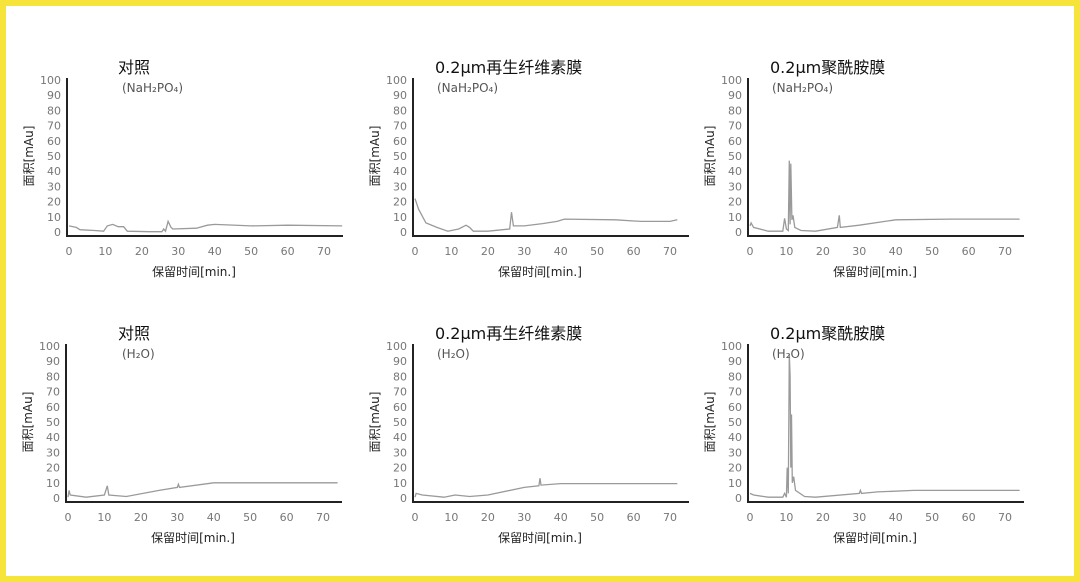  I want to click on chart-title: 对照, so click(134, 67).